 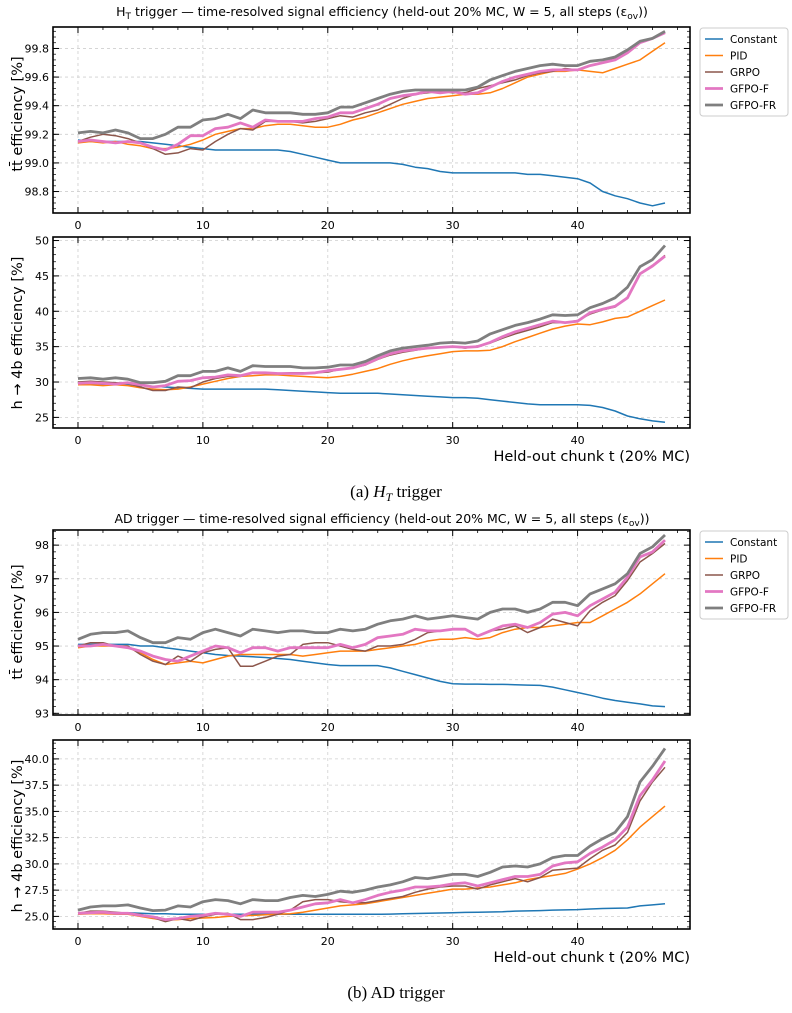 What do you see at coordinates (37, 785) in the screenshot?
I see `y-tick-label: 37.5` at bounding box center [37, 785].